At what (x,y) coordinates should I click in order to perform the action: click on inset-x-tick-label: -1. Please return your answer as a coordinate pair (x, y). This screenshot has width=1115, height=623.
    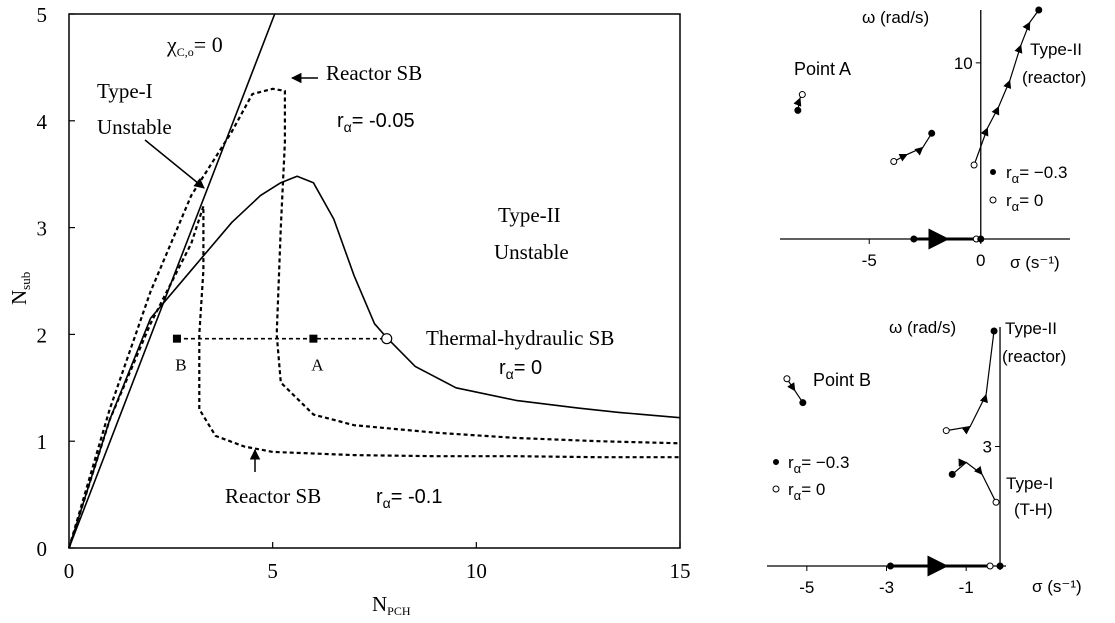
    Looking at the image, I should click on (966, 587).